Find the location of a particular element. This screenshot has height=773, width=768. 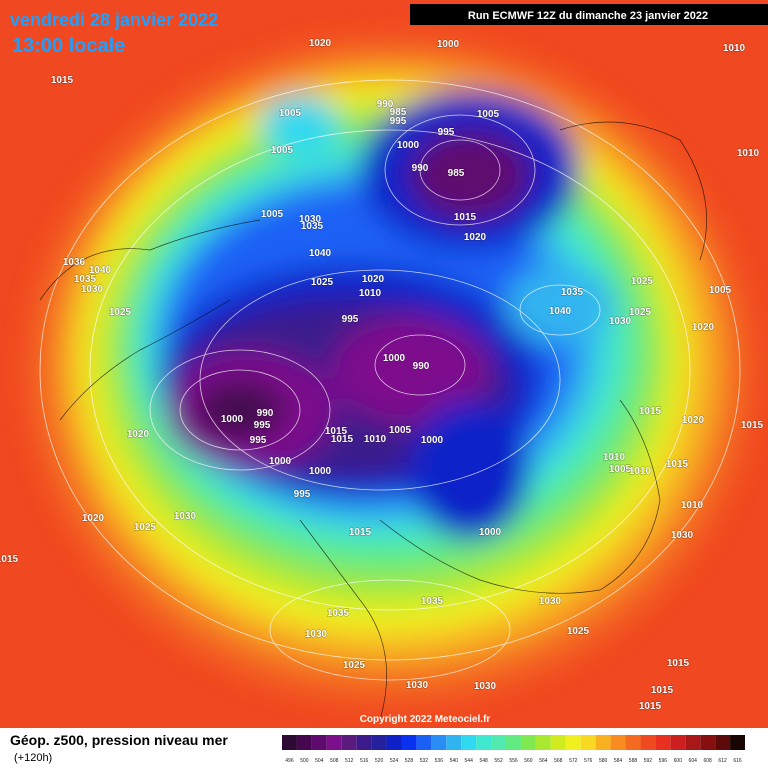

colorbar-label: 612 is located at coordinates (722, 761).